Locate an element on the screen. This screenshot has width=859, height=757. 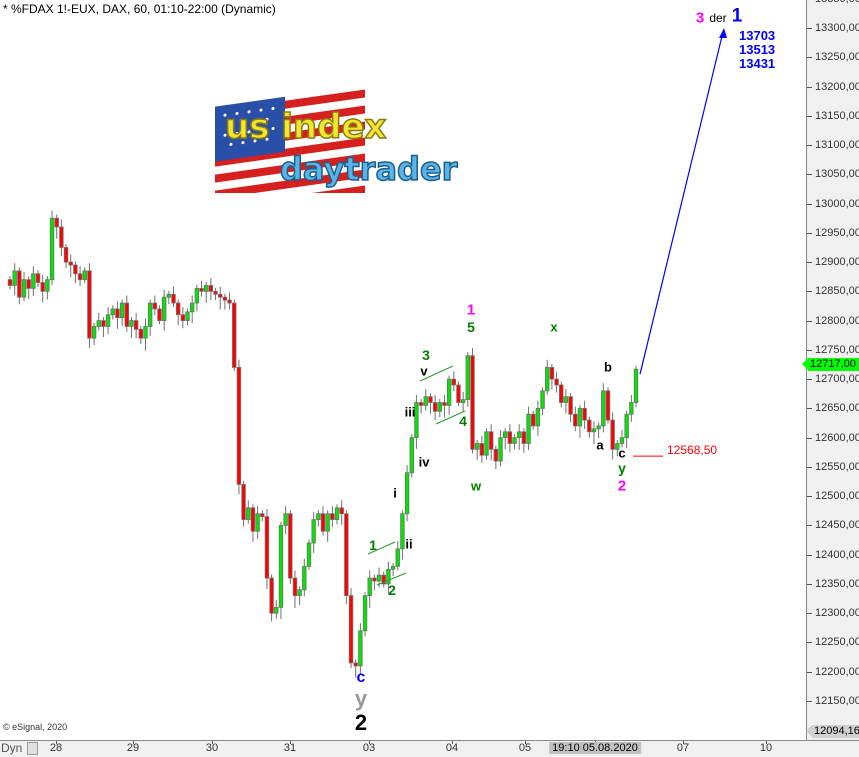
y-tick-label: 13100,00 is located at coordinates (837, 145).